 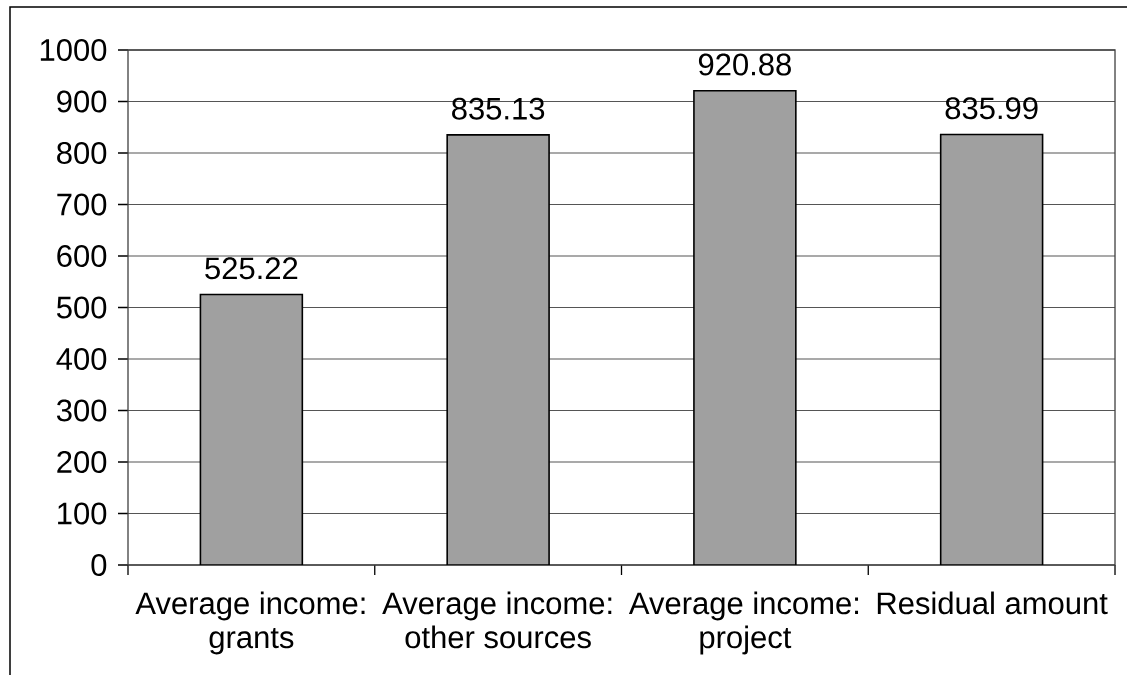 What do you see at coordinates (82, 462) in the screenshot?
I see `y-tick-label: 200` at bounding box center [82, 462].